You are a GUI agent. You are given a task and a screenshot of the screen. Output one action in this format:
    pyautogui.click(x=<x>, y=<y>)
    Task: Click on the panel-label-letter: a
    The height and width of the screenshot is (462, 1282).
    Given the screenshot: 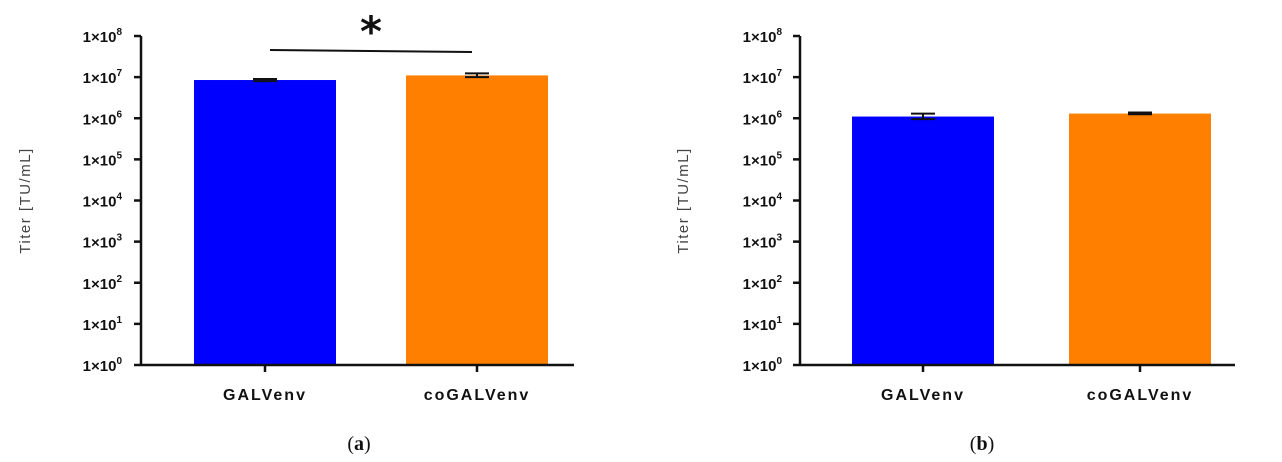 What is the action you would take?
    pyautogui.click(x=359, y=444)
    